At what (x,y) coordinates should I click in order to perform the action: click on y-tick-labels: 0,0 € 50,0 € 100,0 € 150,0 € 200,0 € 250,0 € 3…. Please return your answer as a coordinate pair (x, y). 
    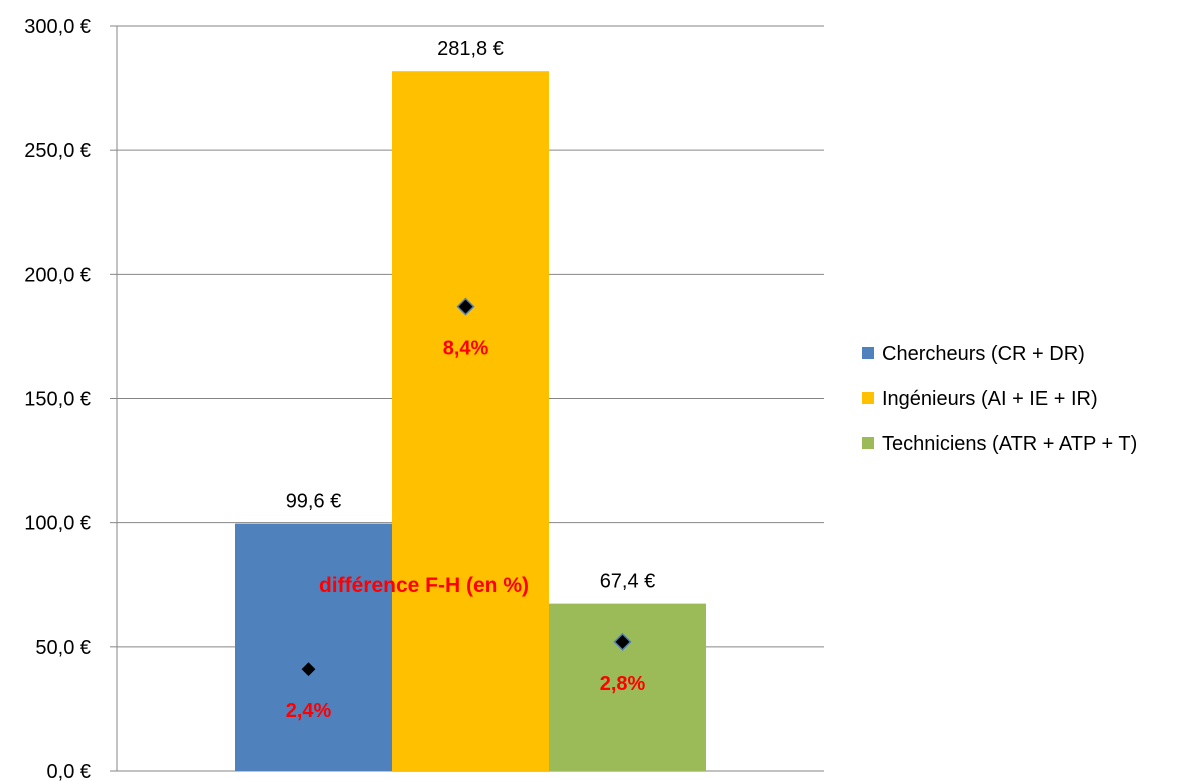
    Looking at the image, I should click on (57, 398).